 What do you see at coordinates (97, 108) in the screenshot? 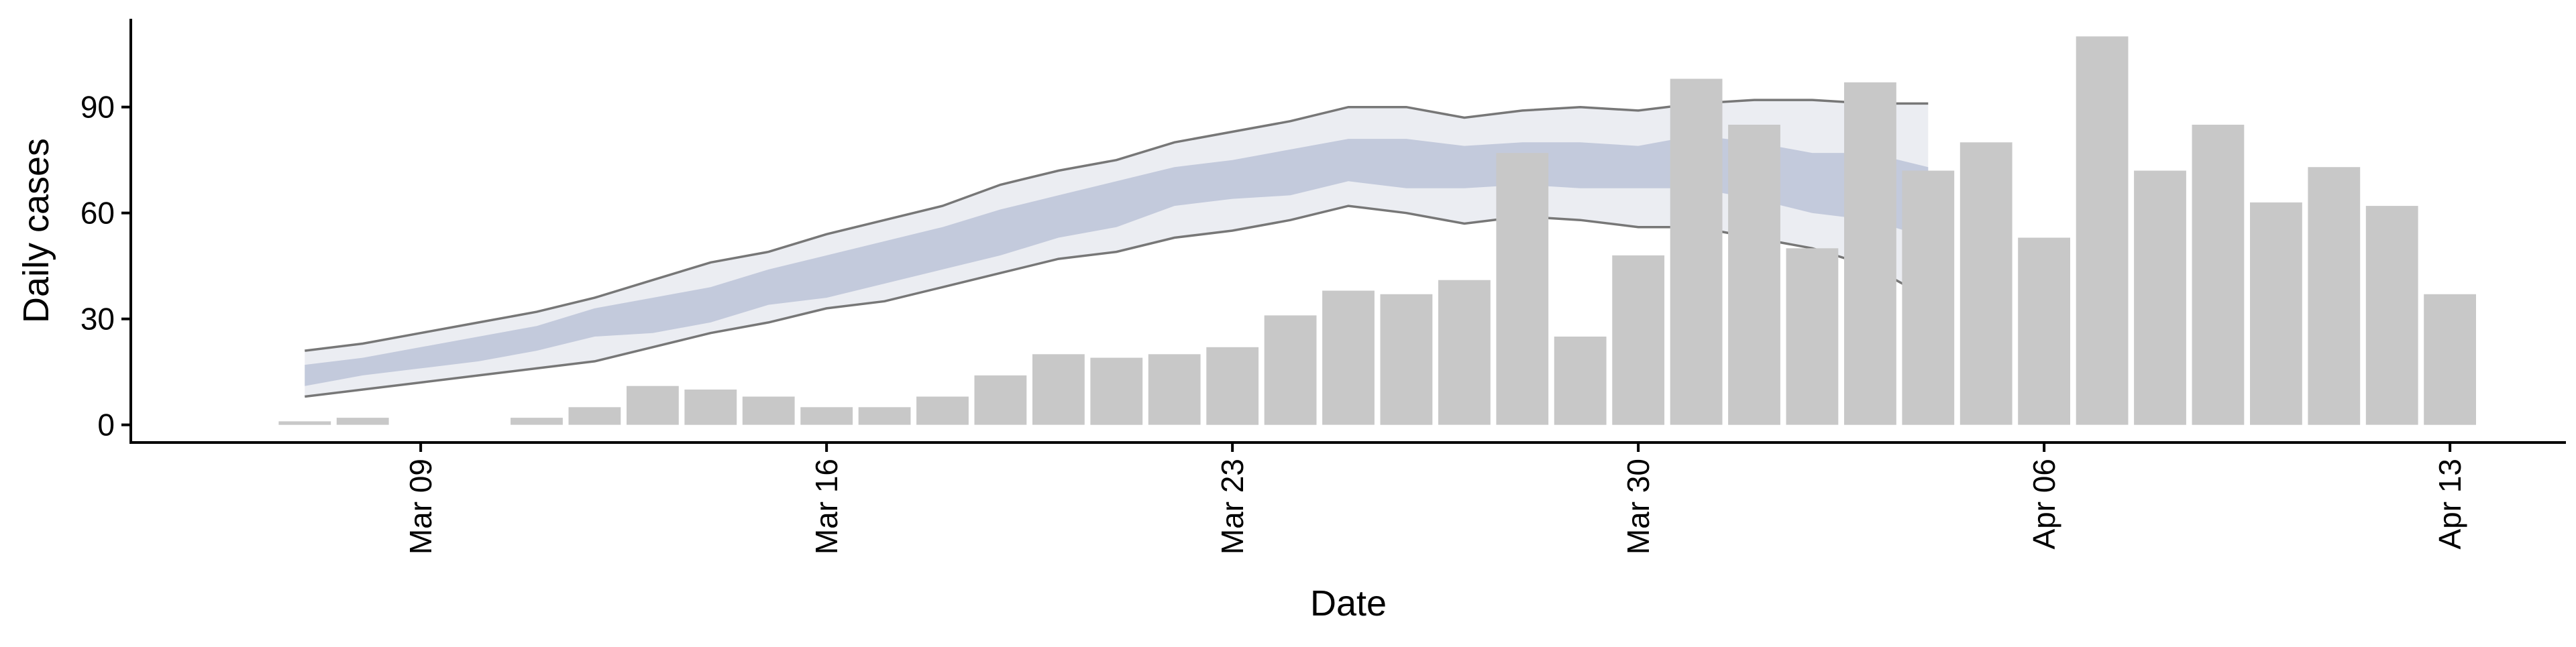
I see `y-tick-label: 90` at bounding box center [97, 108].